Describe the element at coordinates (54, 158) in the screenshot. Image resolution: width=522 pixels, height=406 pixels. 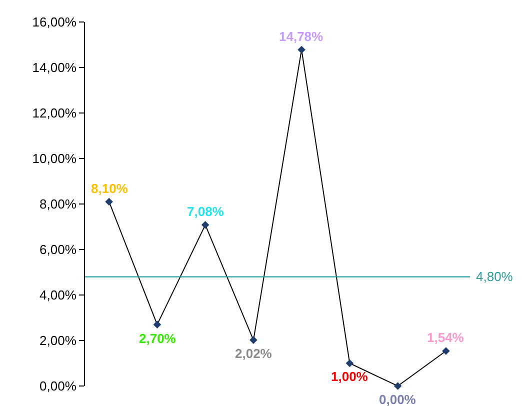
I see `y-tick-label: 10,00%` at that location.